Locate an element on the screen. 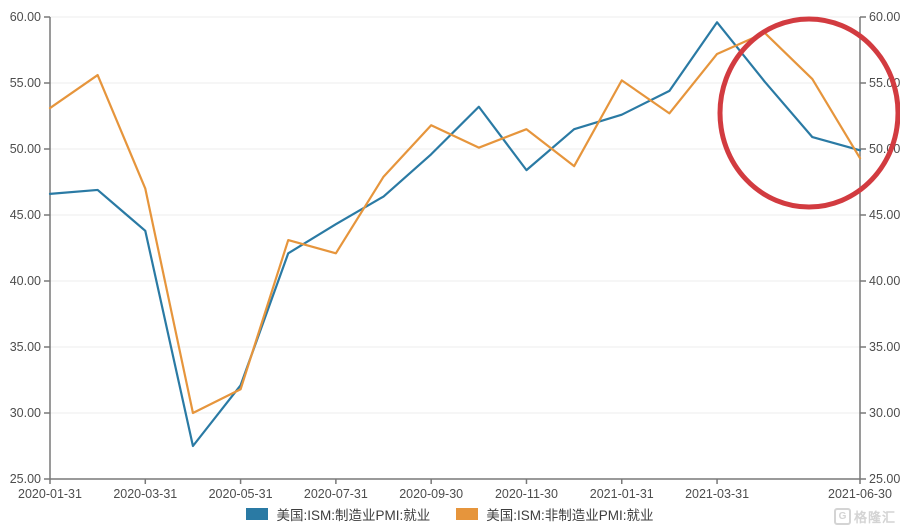 The height and width of the screenshot is (531, 900). legend-label-non-manufacturing: 美国:ISM:非制造业PMI:就业 is located at coordinates (570, 515).